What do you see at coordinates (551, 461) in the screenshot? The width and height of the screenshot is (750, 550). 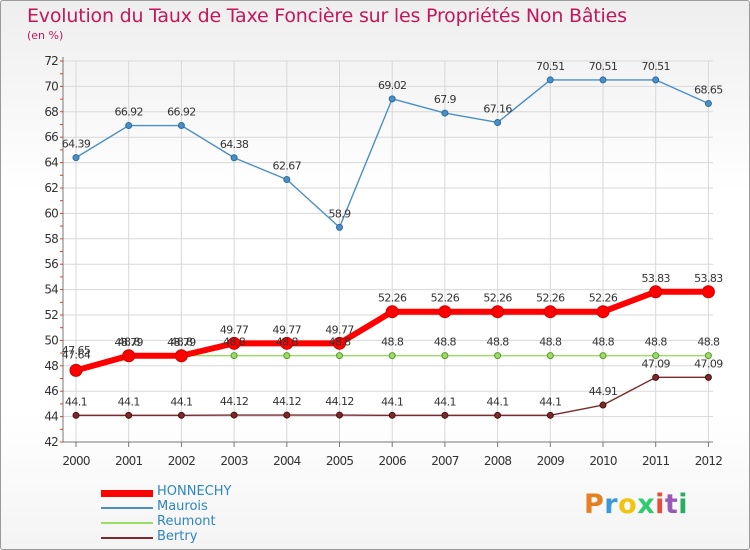 I see `x-tick-label: 2009` at bounding box center [551, 461].